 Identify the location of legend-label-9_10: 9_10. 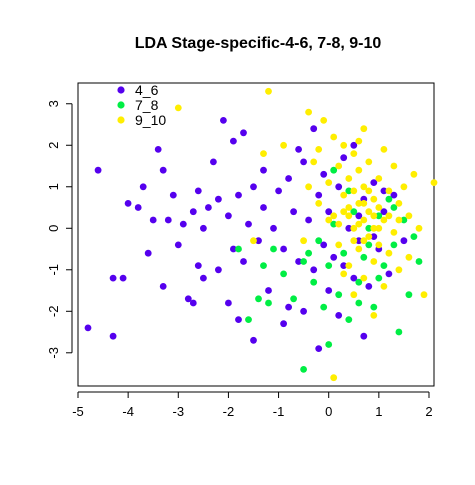
(150, 120).